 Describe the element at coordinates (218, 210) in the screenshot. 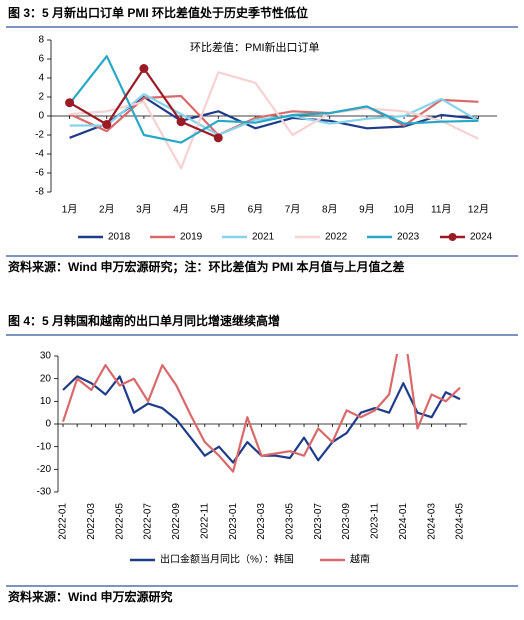

I see `x-tick-label: 5月` at that location.